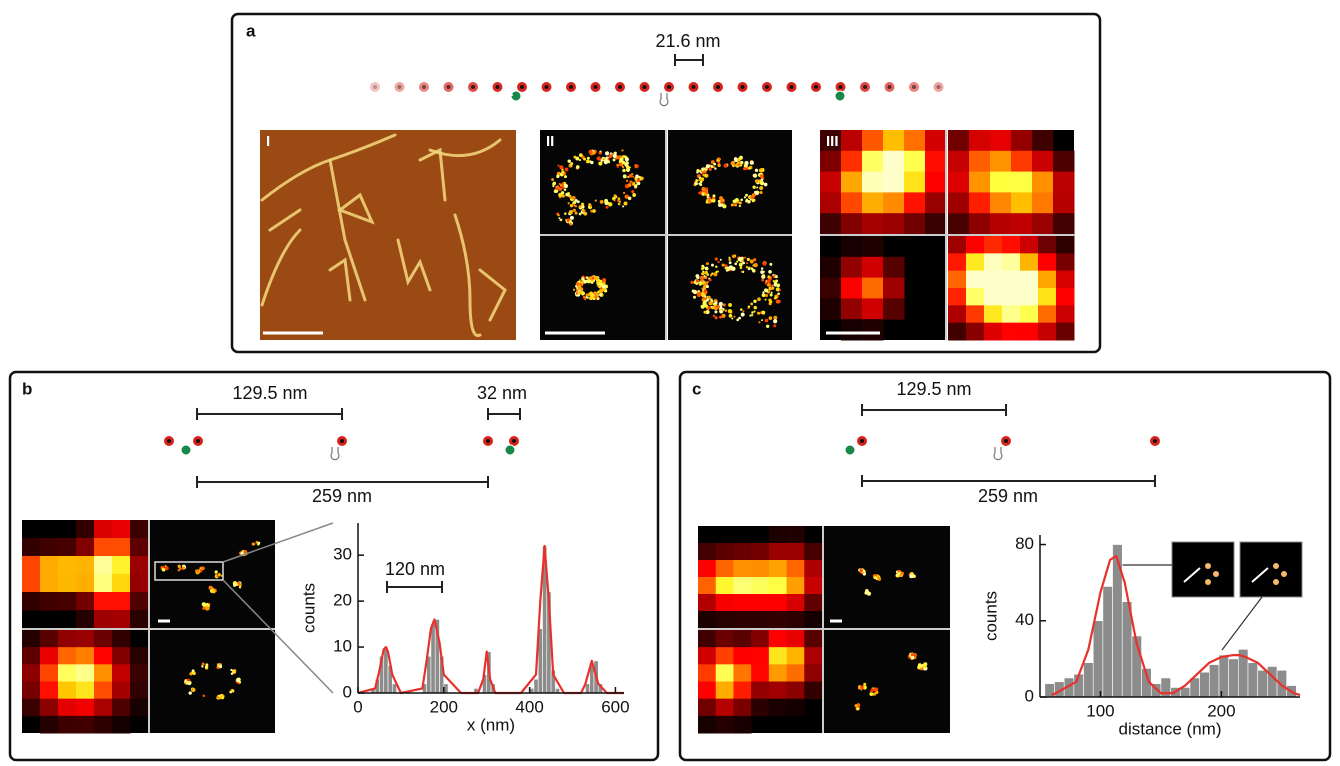  Describe the element at coordinates (664, 100) in the screenshot. I see `hairpin` at that location.